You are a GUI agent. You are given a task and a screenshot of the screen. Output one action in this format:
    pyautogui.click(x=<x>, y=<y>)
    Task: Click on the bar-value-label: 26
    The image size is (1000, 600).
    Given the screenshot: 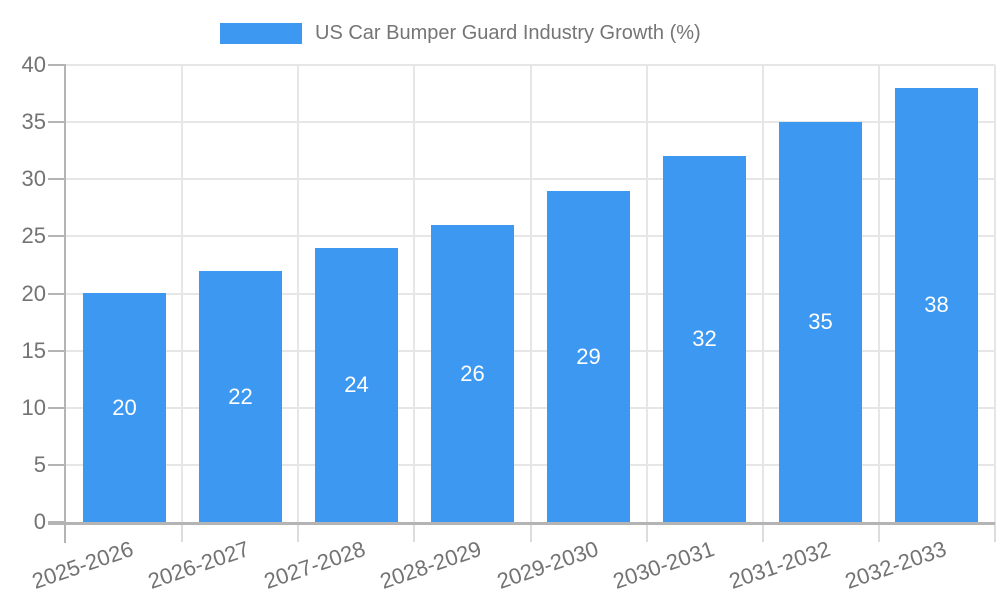 What is the action you would take?
    pyautogui.click(x=472, y=373)
    